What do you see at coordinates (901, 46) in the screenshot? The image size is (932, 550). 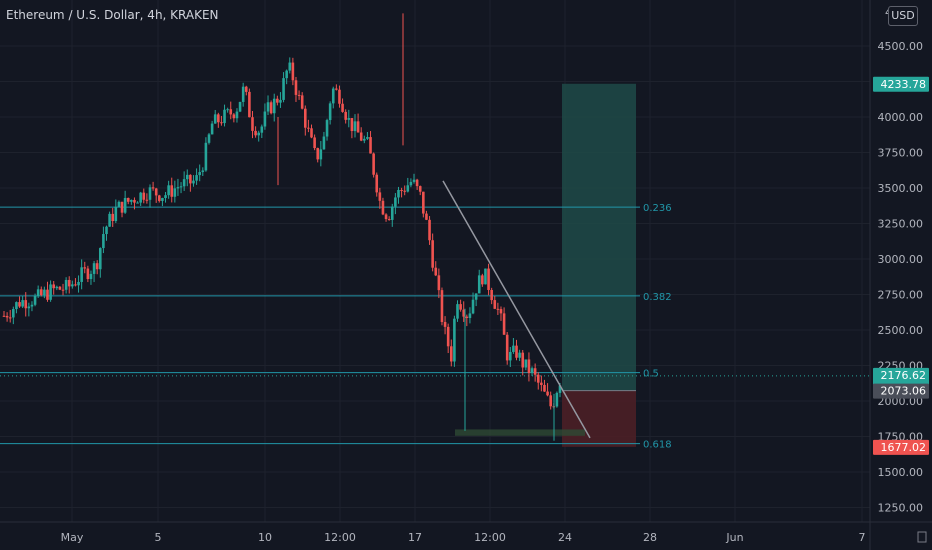 I see `y-tick-label: 4500.00` at bounding box center [901, 46].